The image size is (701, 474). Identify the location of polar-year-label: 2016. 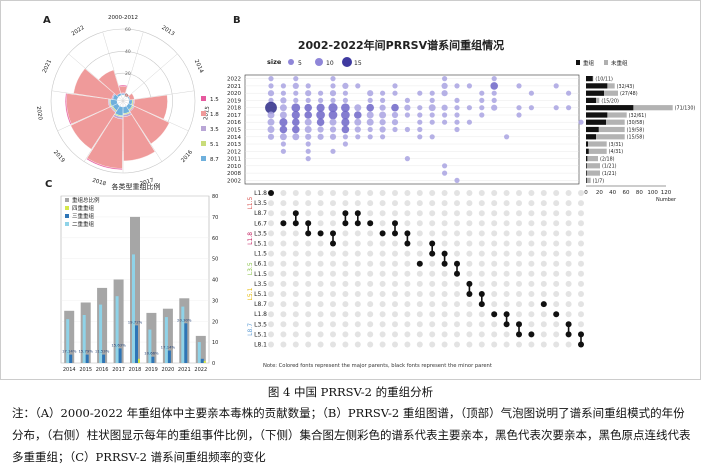
(187, 156).